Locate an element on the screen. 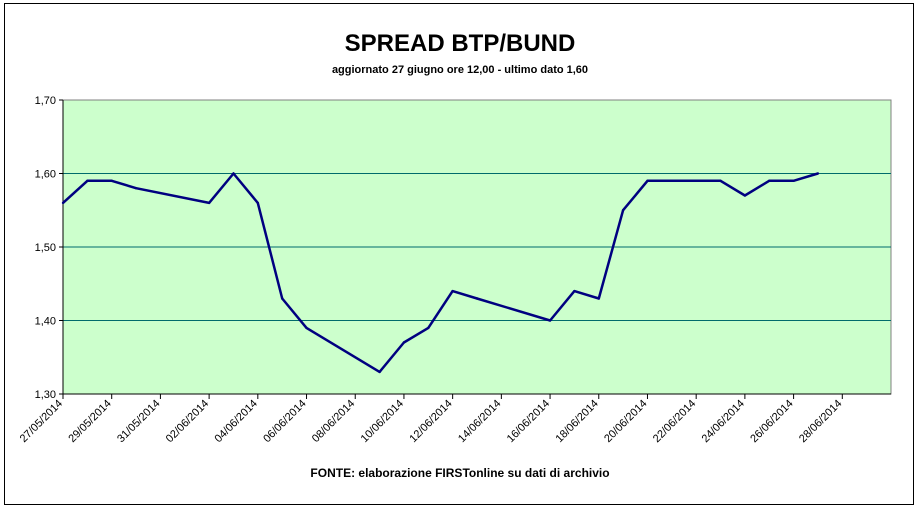 Image resolution: width=920 pixels, height=510 pixels. x-tick-label: 27/05/2014 is located at coordinates (41, 421).